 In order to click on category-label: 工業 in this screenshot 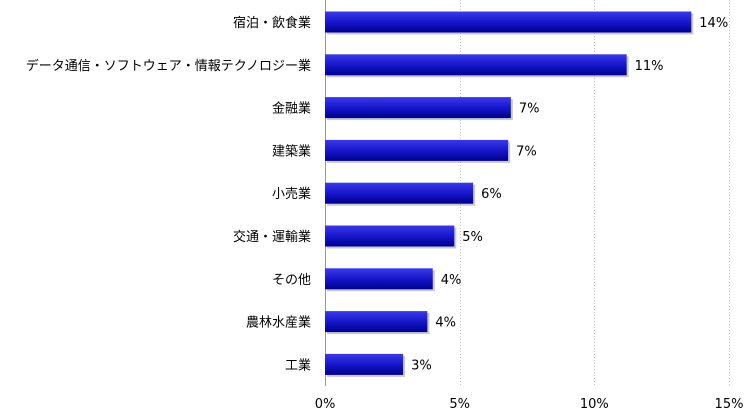, I will do `click(298, 365)`.